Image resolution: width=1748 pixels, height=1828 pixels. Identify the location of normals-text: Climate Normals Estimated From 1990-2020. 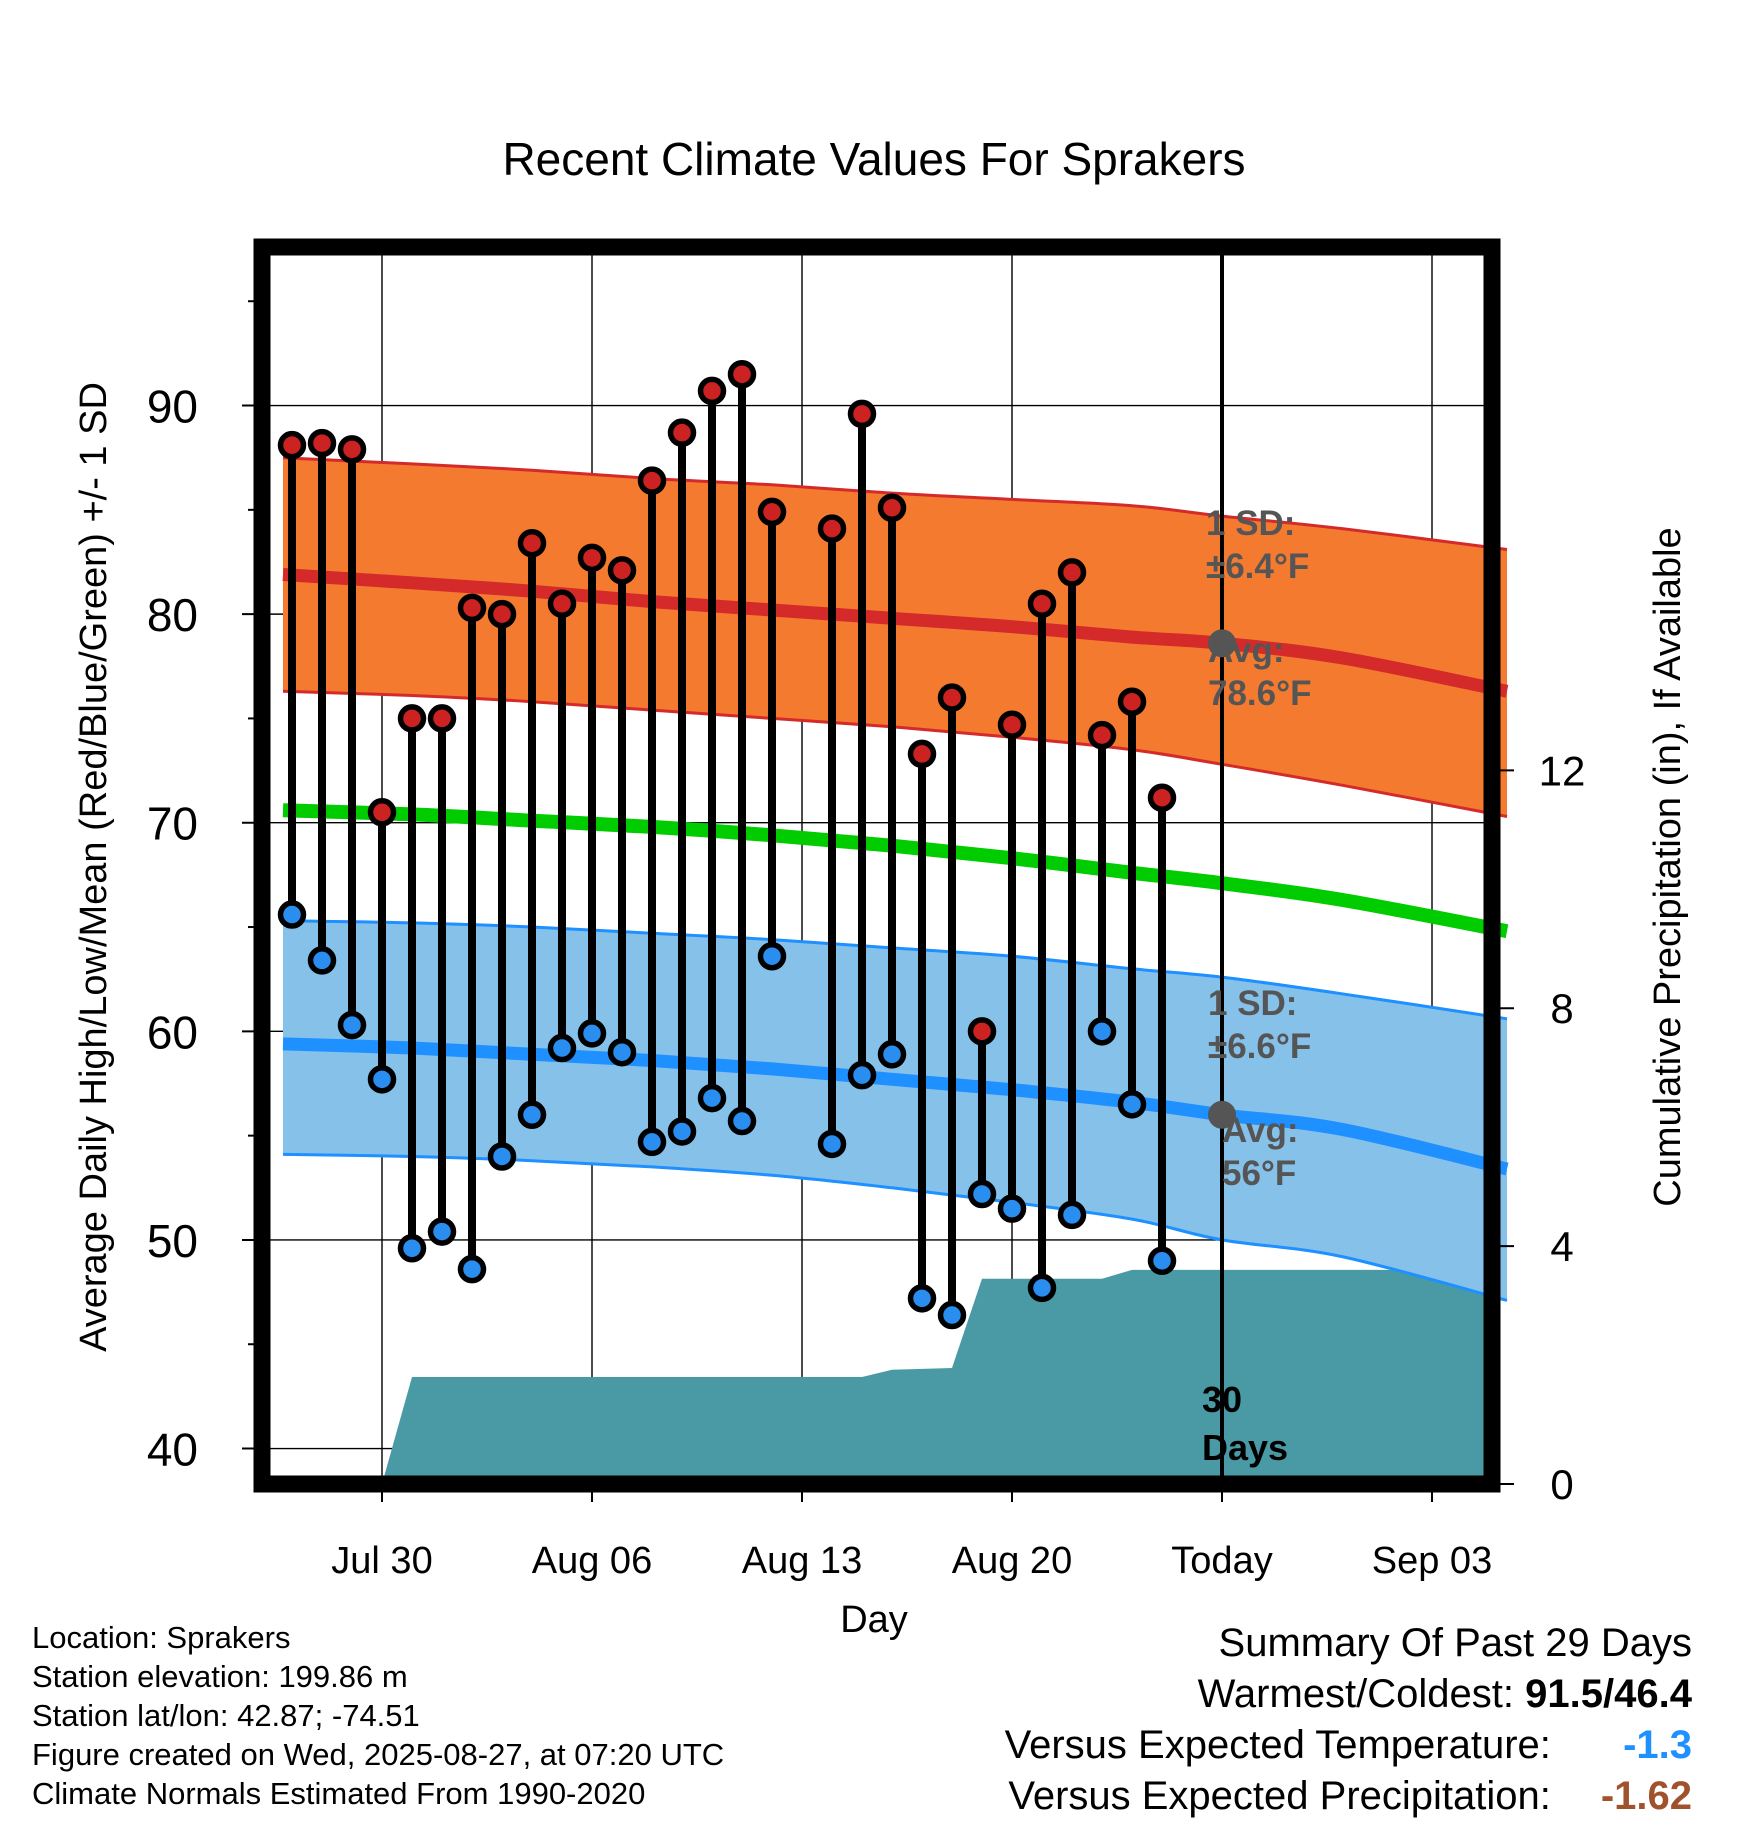
(339, 1793).